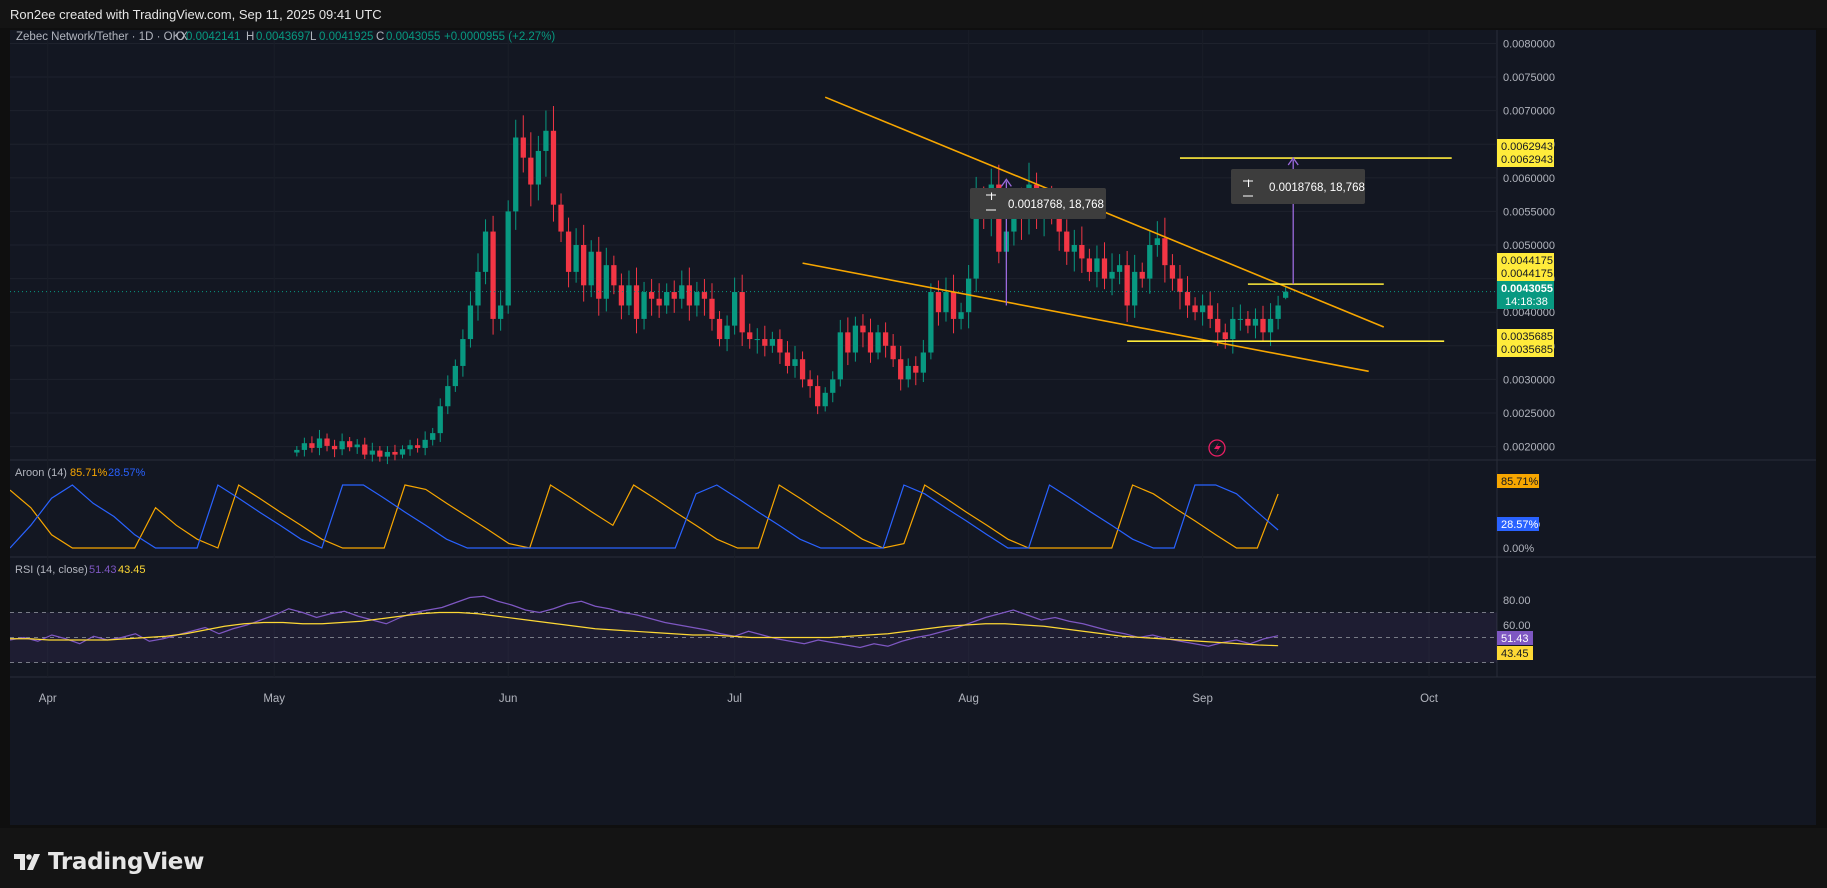 The image size is (1827, 888). Describe the element at coordinates (913, 858) in the screenshot. I see `bottom-brand-bar` at that location.